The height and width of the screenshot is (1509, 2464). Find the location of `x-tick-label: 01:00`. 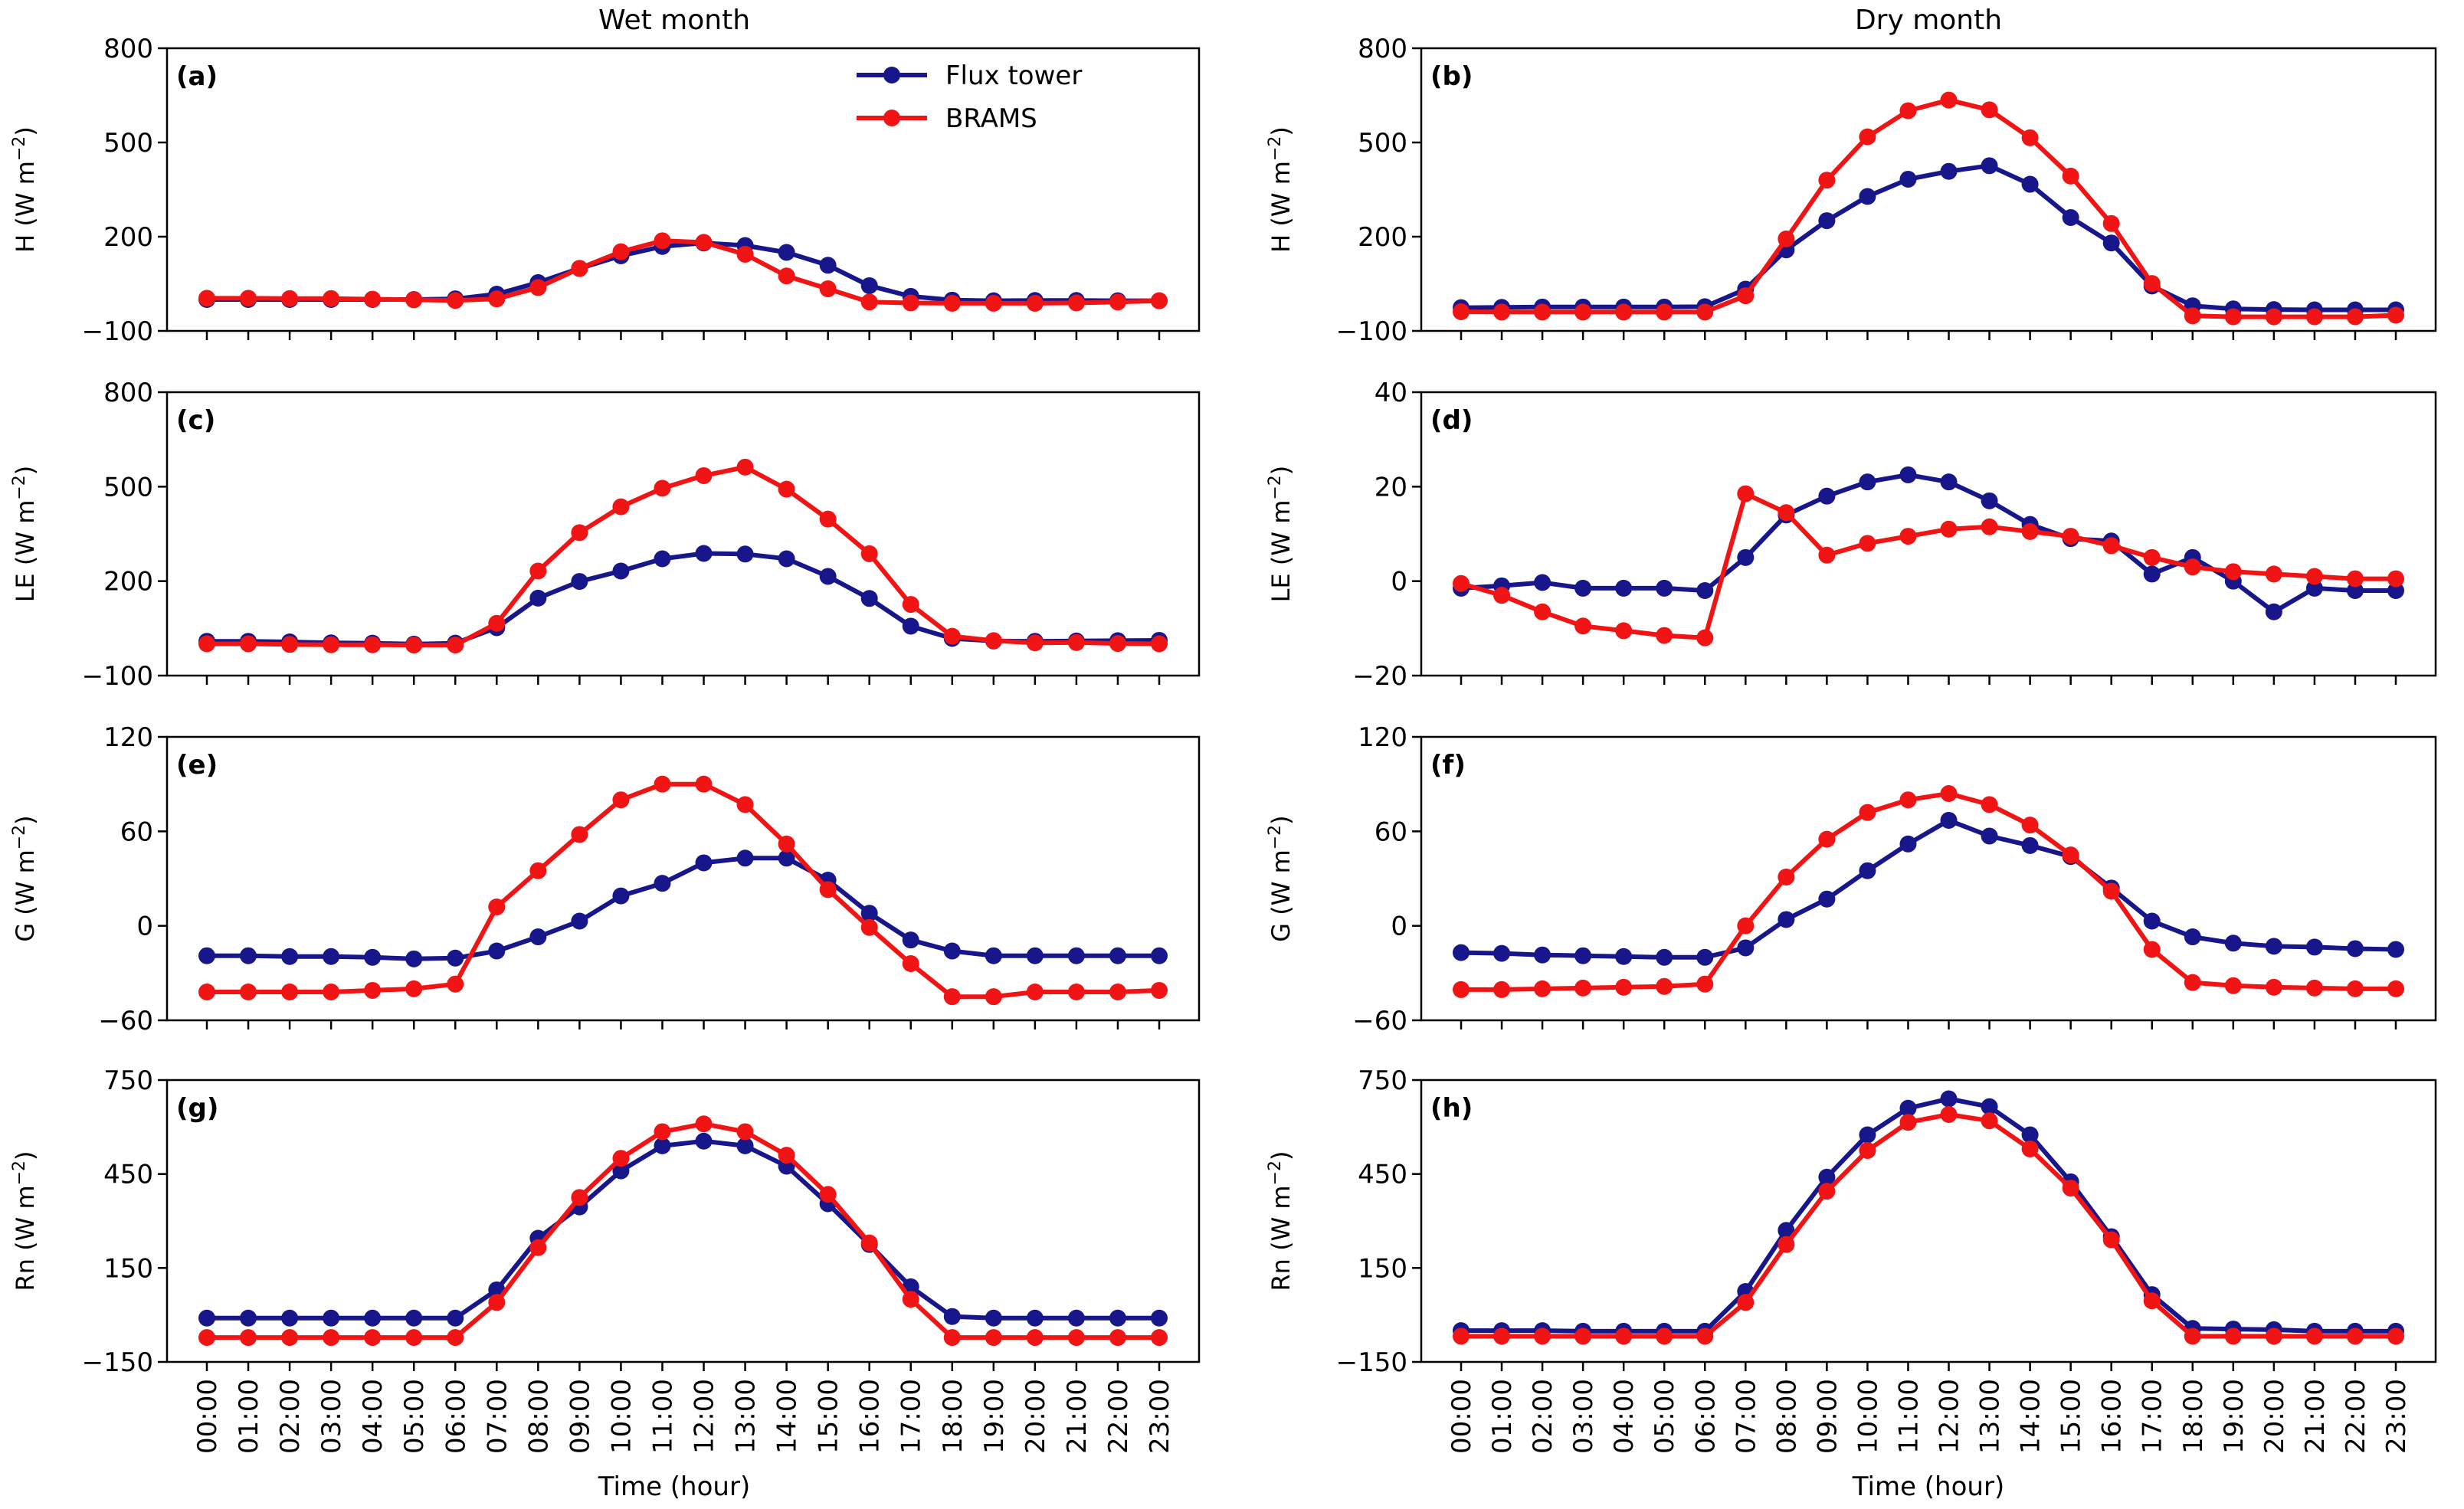

x-tick-label: 01:00 is located at coordinates (1502, 1417).